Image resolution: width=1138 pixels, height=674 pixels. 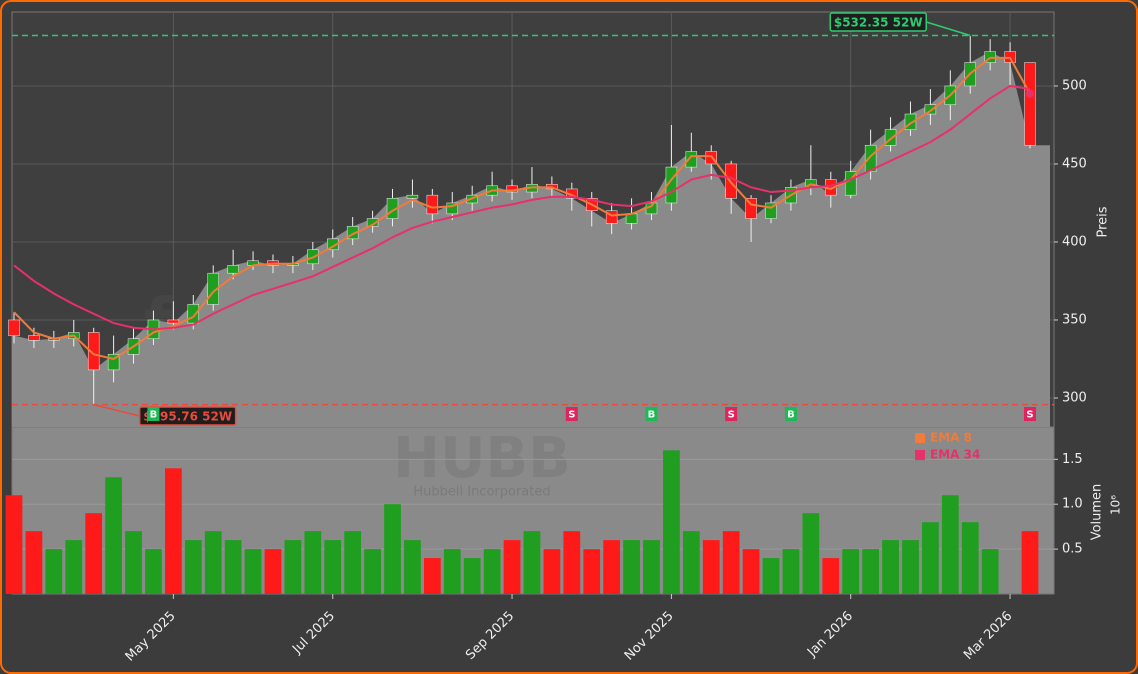 I want to click on annotation-label: $532.35 52W, so click(x=878, y=23).